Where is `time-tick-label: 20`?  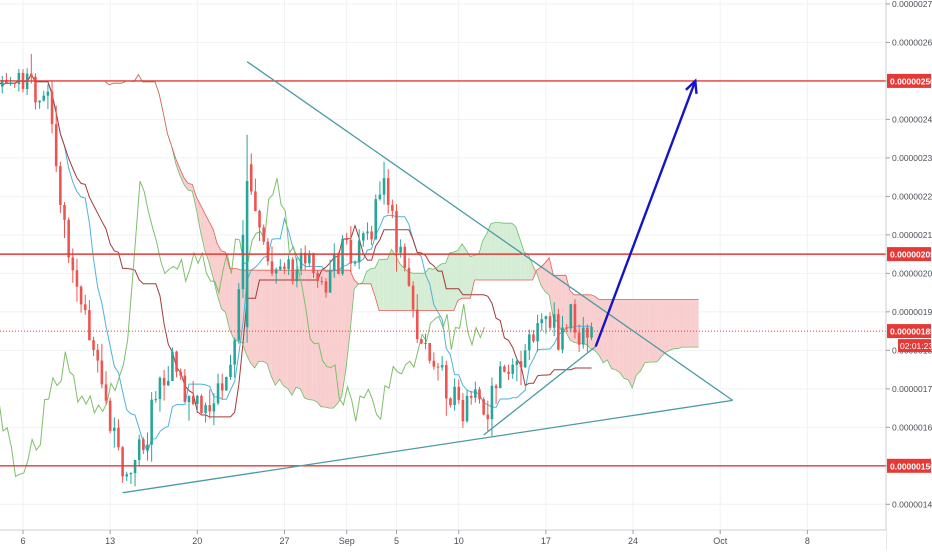
time-tick-label: 20 is located at coordinates (197, 541).